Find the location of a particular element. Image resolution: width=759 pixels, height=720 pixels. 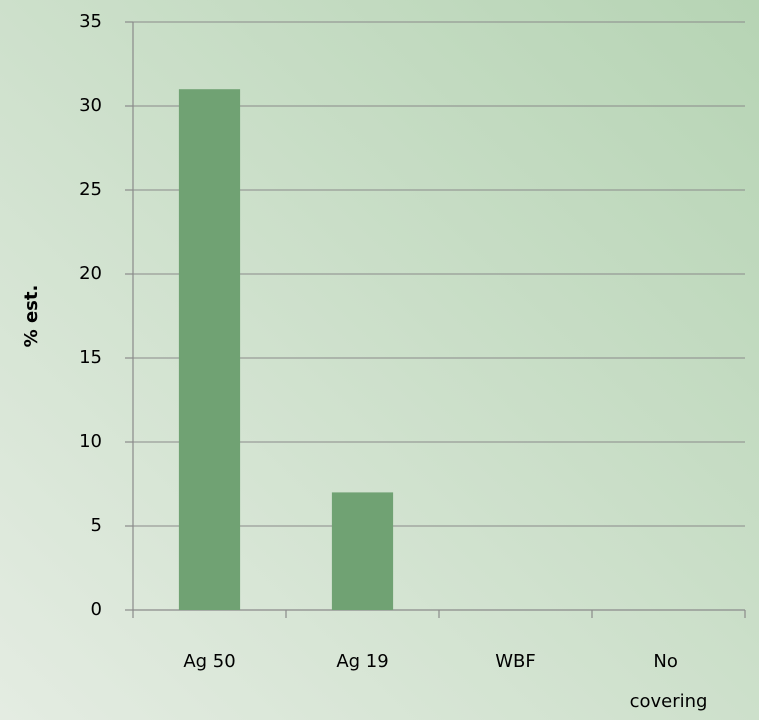

y-tick-label: 30 is located at coordinates (90, 105).